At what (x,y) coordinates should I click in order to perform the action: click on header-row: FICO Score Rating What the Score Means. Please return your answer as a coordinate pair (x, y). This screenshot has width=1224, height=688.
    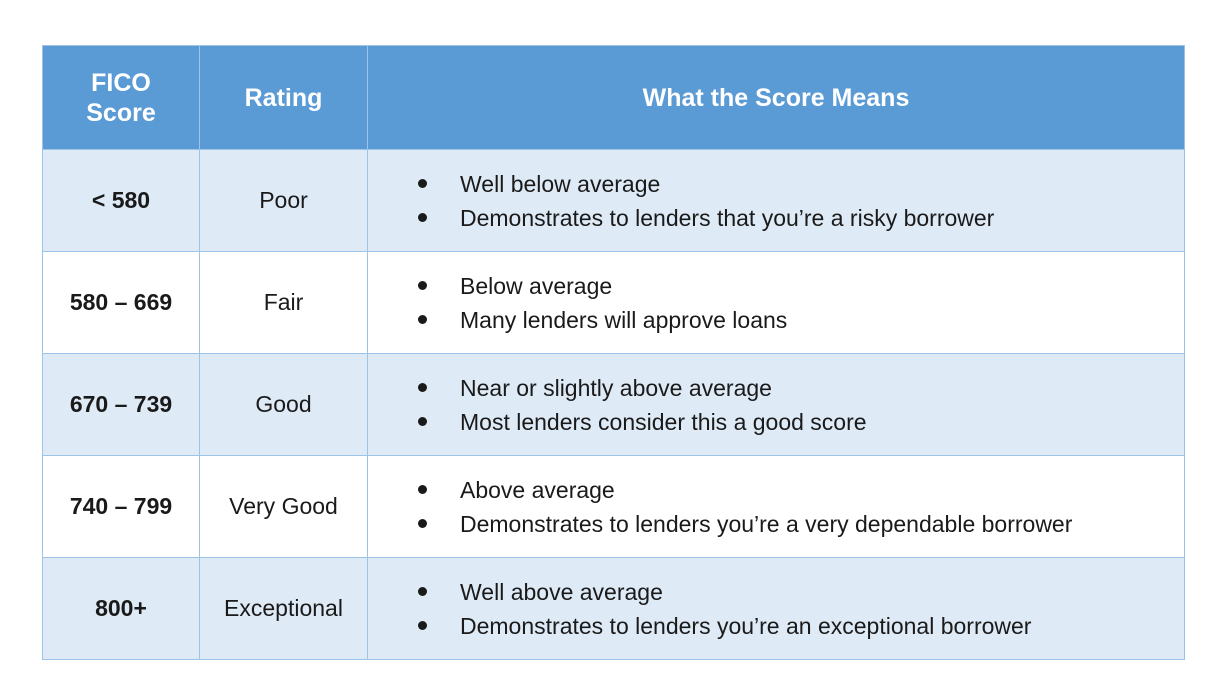
    Looking at the image, I should click on (613, 97).